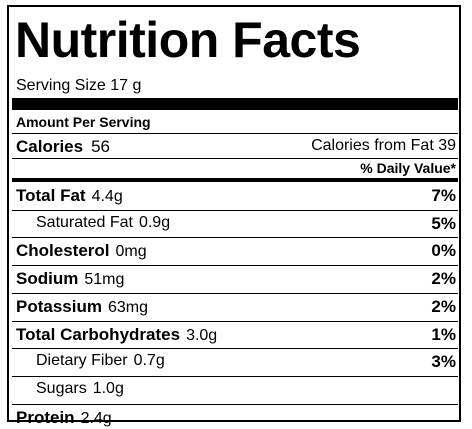 This screenshot has width=472, height=429. Describe the element at coordinates (235, 180) in the screenshot. I see `medium-rule` at that location.